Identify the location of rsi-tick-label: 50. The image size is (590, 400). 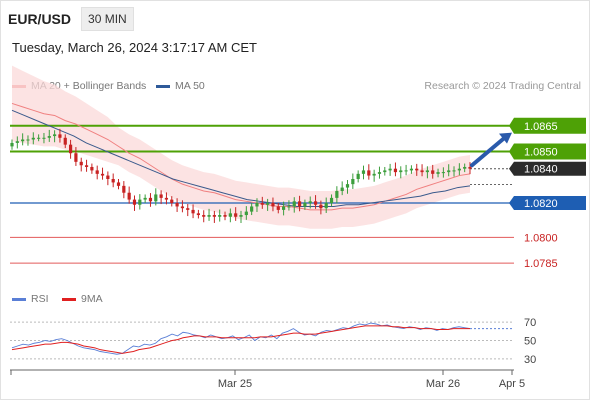
(530, 342).